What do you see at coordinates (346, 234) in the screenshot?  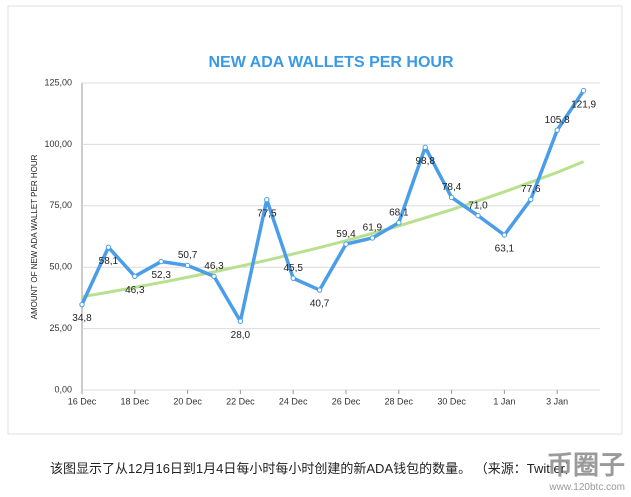 I see `data-label: 59,4` at bounding box center [346, 234].